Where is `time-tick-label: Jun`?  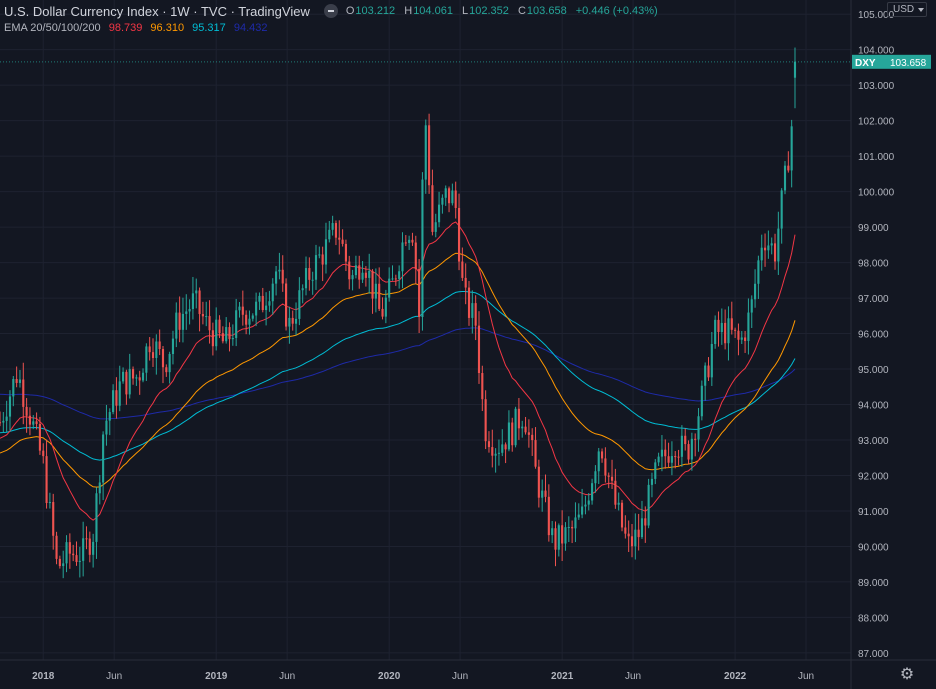
time-tick-label: Jun is located at coordinates (287, 676).